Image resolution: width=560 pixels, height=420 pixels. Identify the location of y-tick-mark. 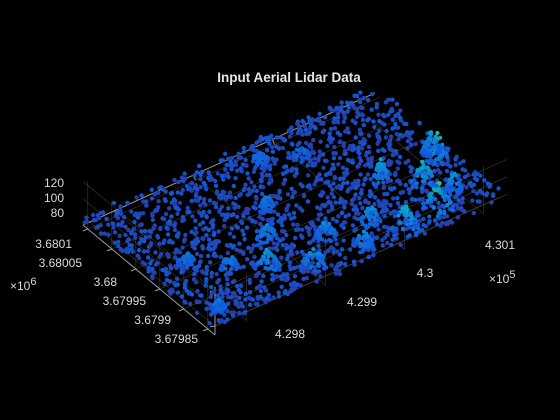
(133, 270).